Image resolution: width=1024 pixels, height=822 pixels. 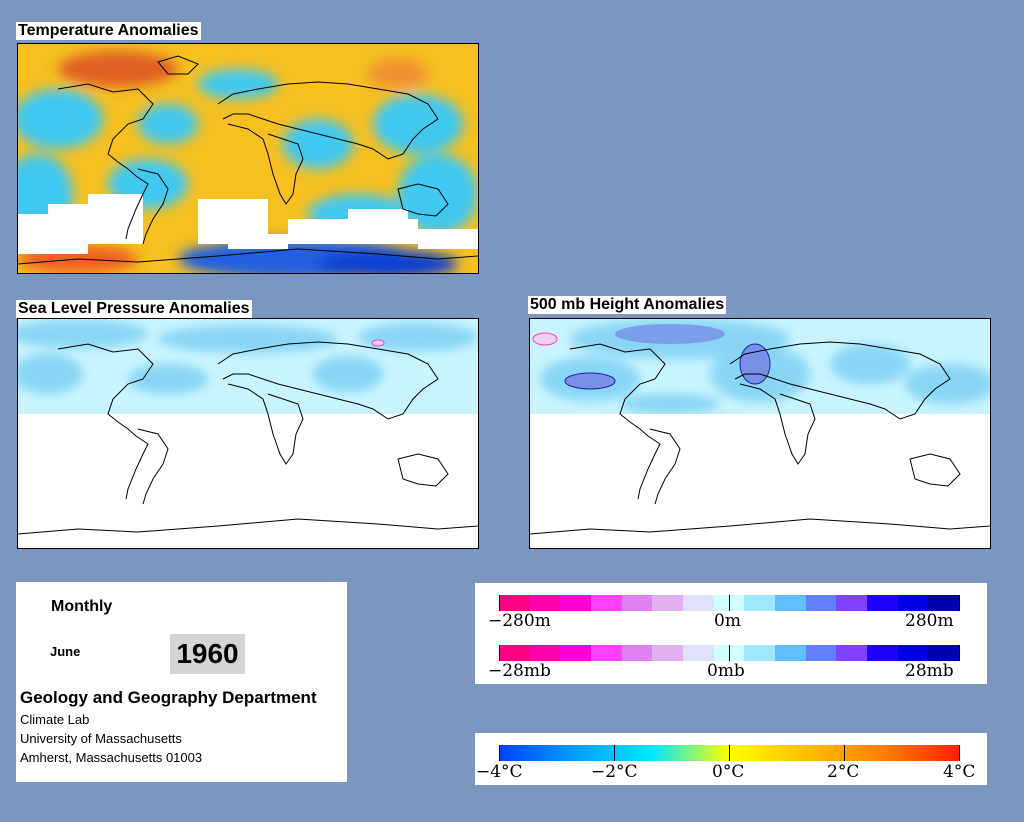 I want to click on temp-label-neg2: −2°C, so click(x=614, y=772).